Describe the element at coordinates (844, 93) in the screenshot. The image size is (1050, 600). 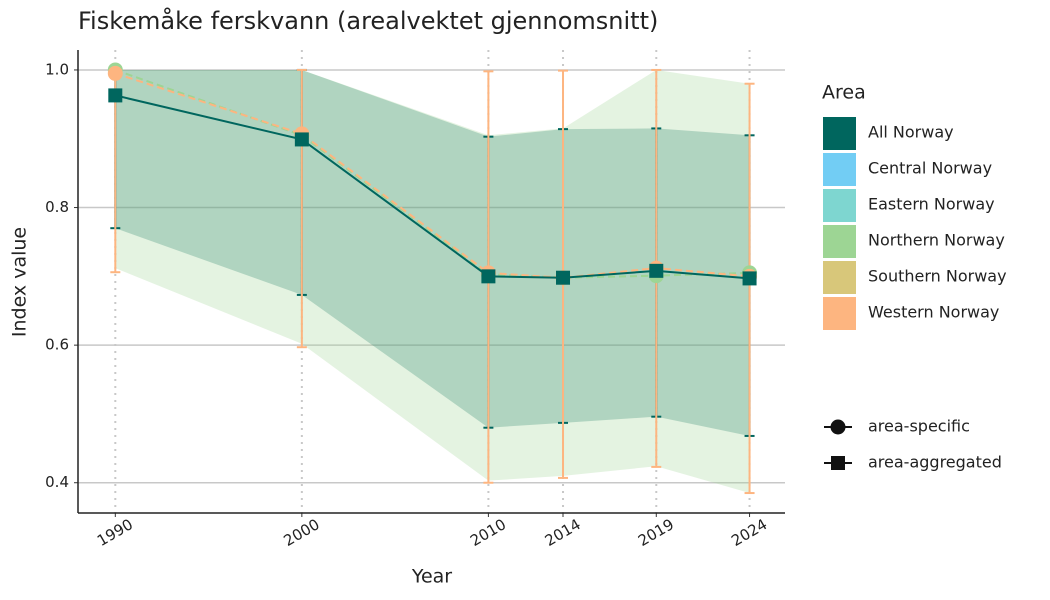
I see `legend-title: Area` at that location.